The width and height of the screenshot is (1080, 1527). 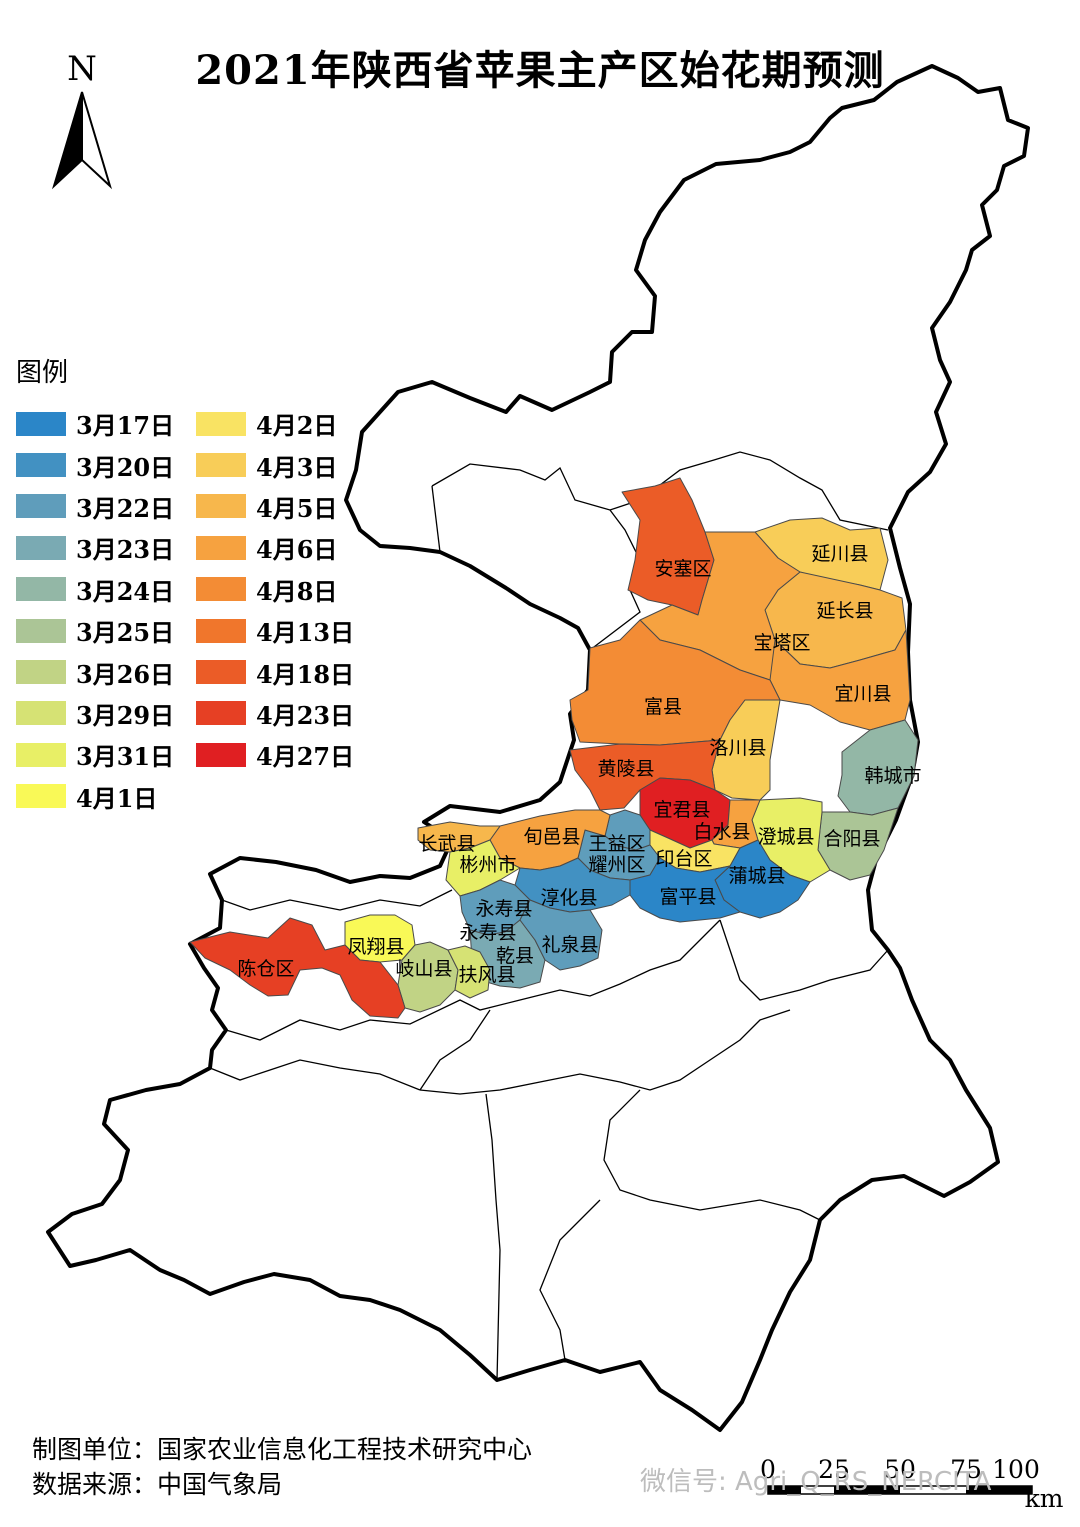 What do you see at coordinates (125, 757) in the screenshot?
I see `legend-label: 3月31日` at bounding box center [125, 757].